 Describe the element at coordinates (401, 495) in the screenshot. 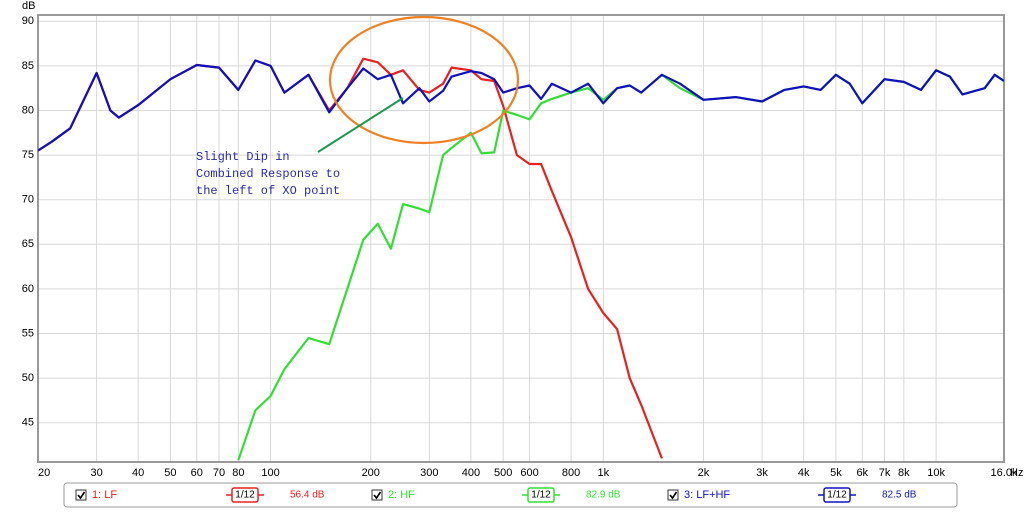

I see `legend-name: 2: HF` at that location.